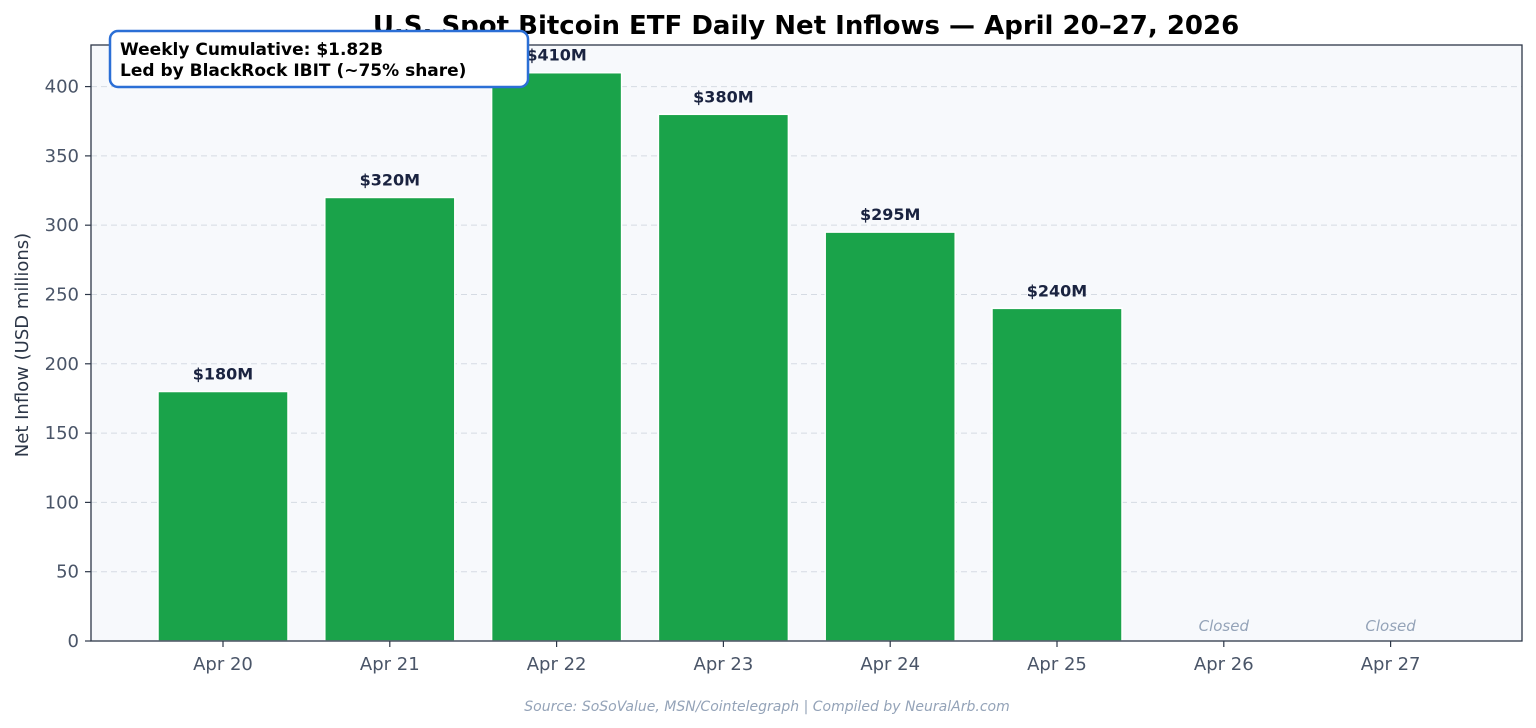 The width and height of the screenshot is (1536, 728). What do you see at coordinates (62, 502) in the screenshot?
I see `y-tick-label: 100` at bounding box center [62, 502].